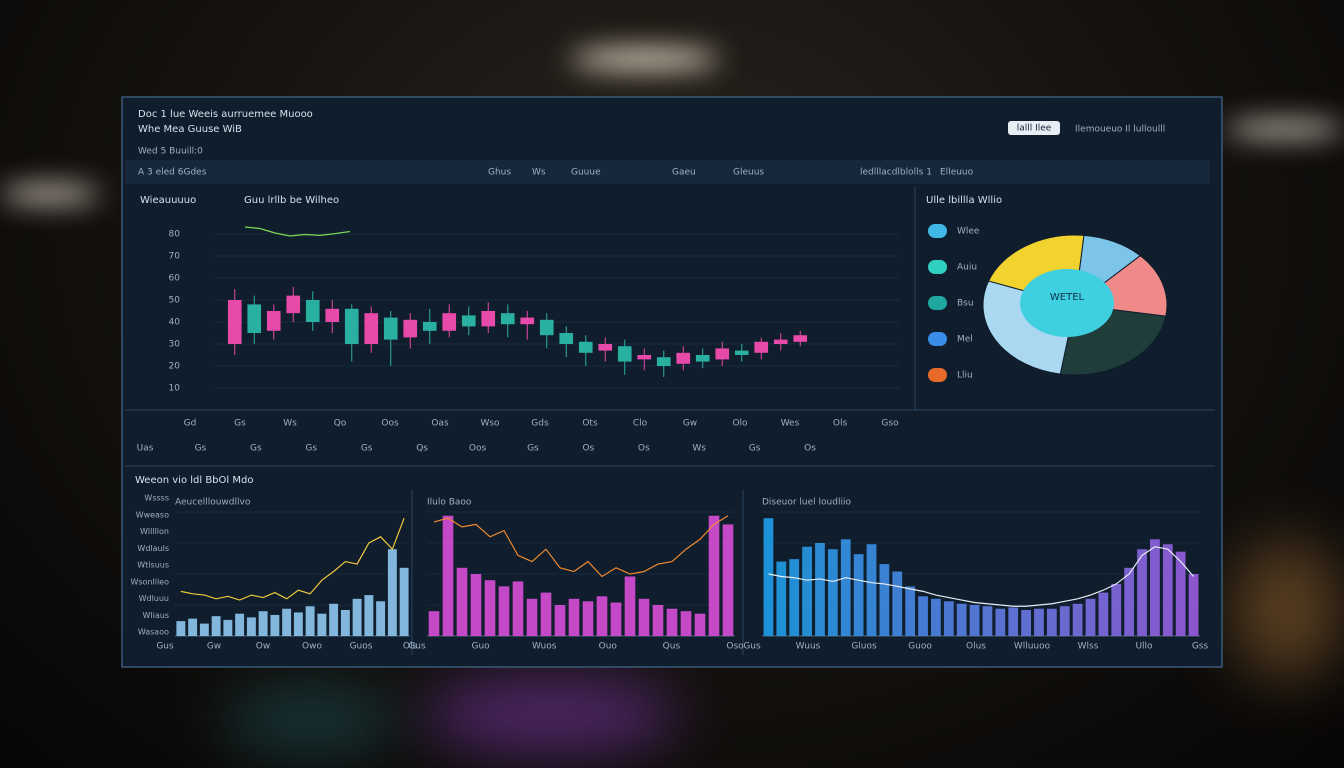 The height and width of the screenshot is (768, 1344). I want to click on legend-label: Bsu, so click(965, 304).